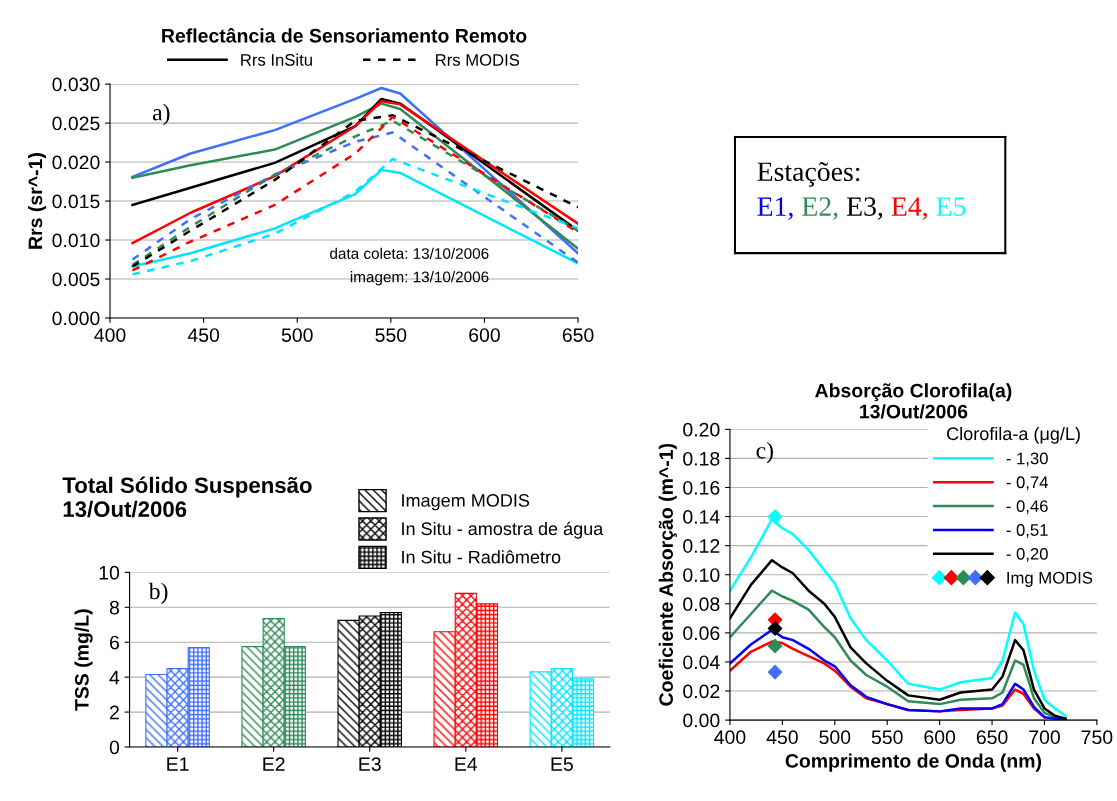  What do you see at coordinates (478, 60) in the screenshot?
I see `legend-label: Rrs MODIS` at bounding box center [478, 60].